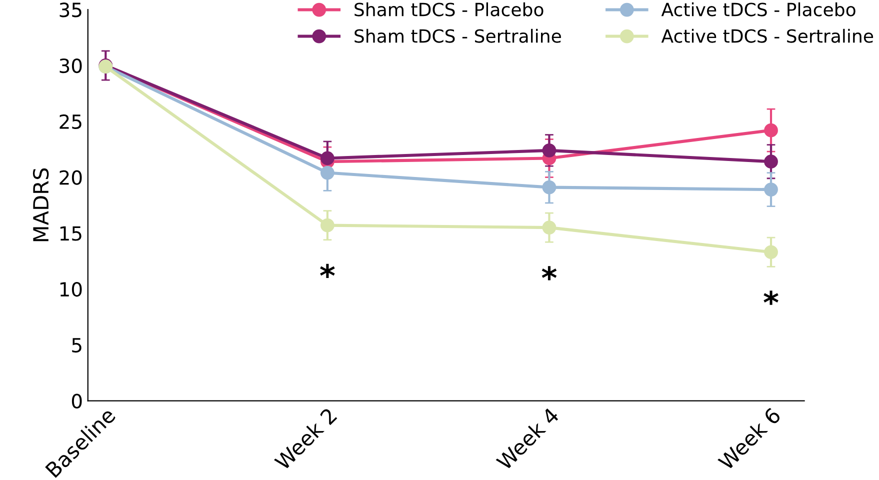 The width and height of the screenshot is (879, 480). What do you see at coordinates (71, 66) in the screenshot?
I see `y-tick-label: 30` at bounding box center [71, 66].